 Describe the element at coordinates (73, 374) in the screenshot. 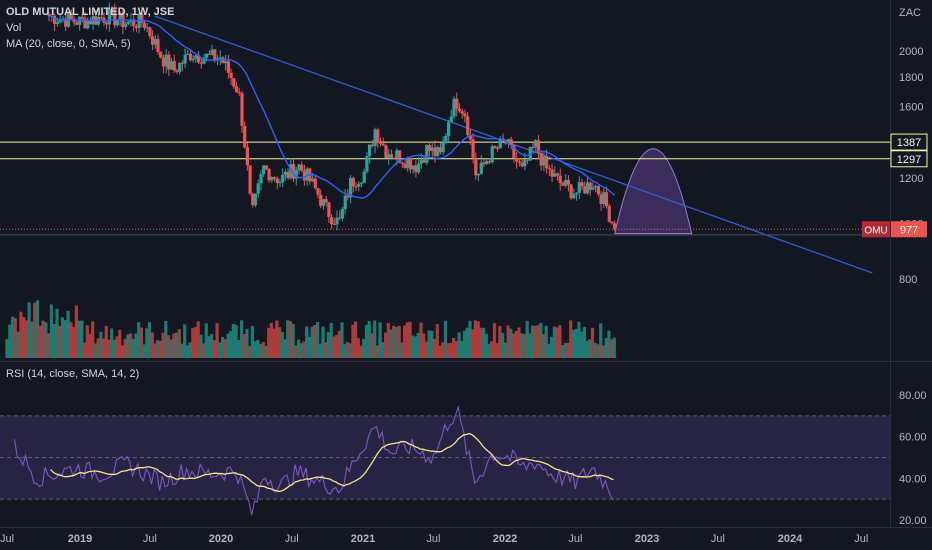

I see `legend-rsi: RSI (14, close, SMA, 14, 2)` at that location.